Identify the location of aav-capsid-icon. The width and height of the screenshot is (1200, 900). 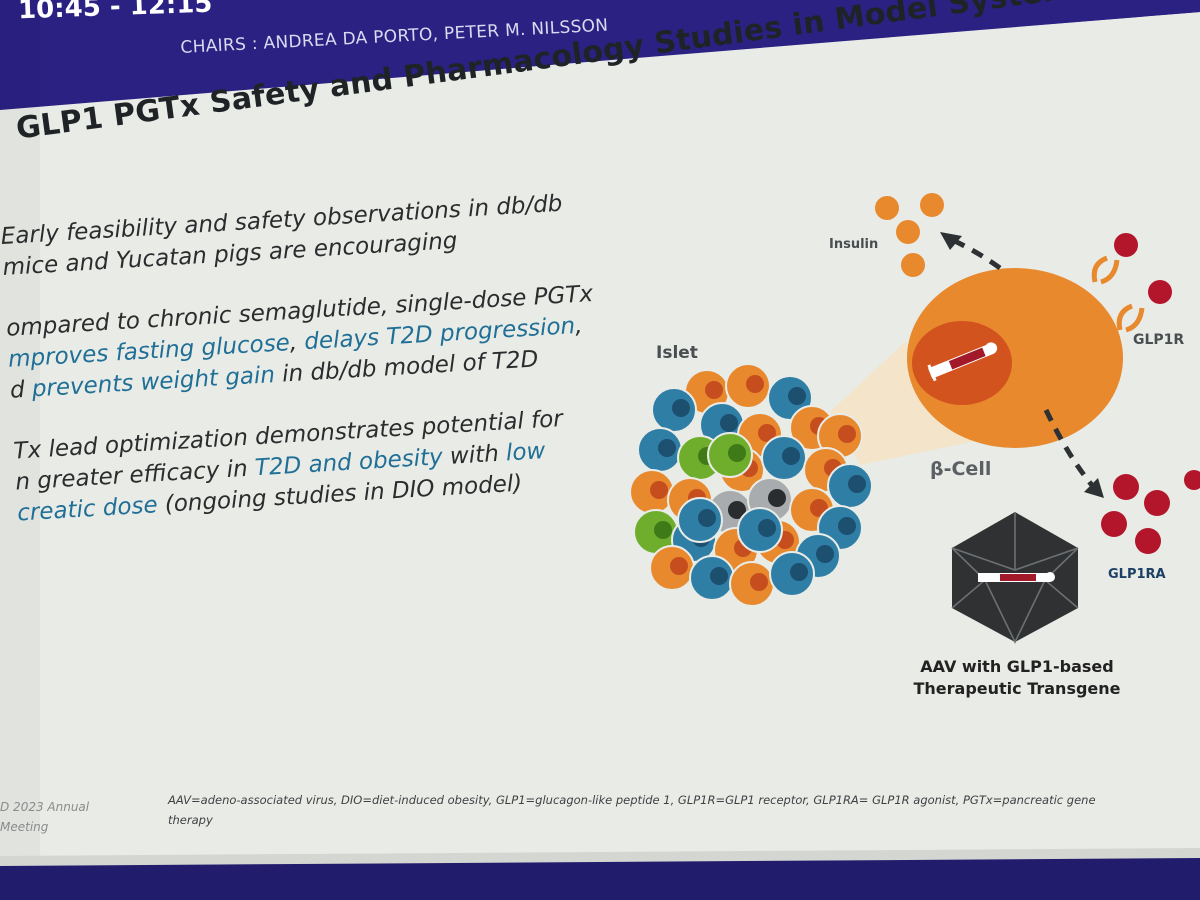
(1015, 578).